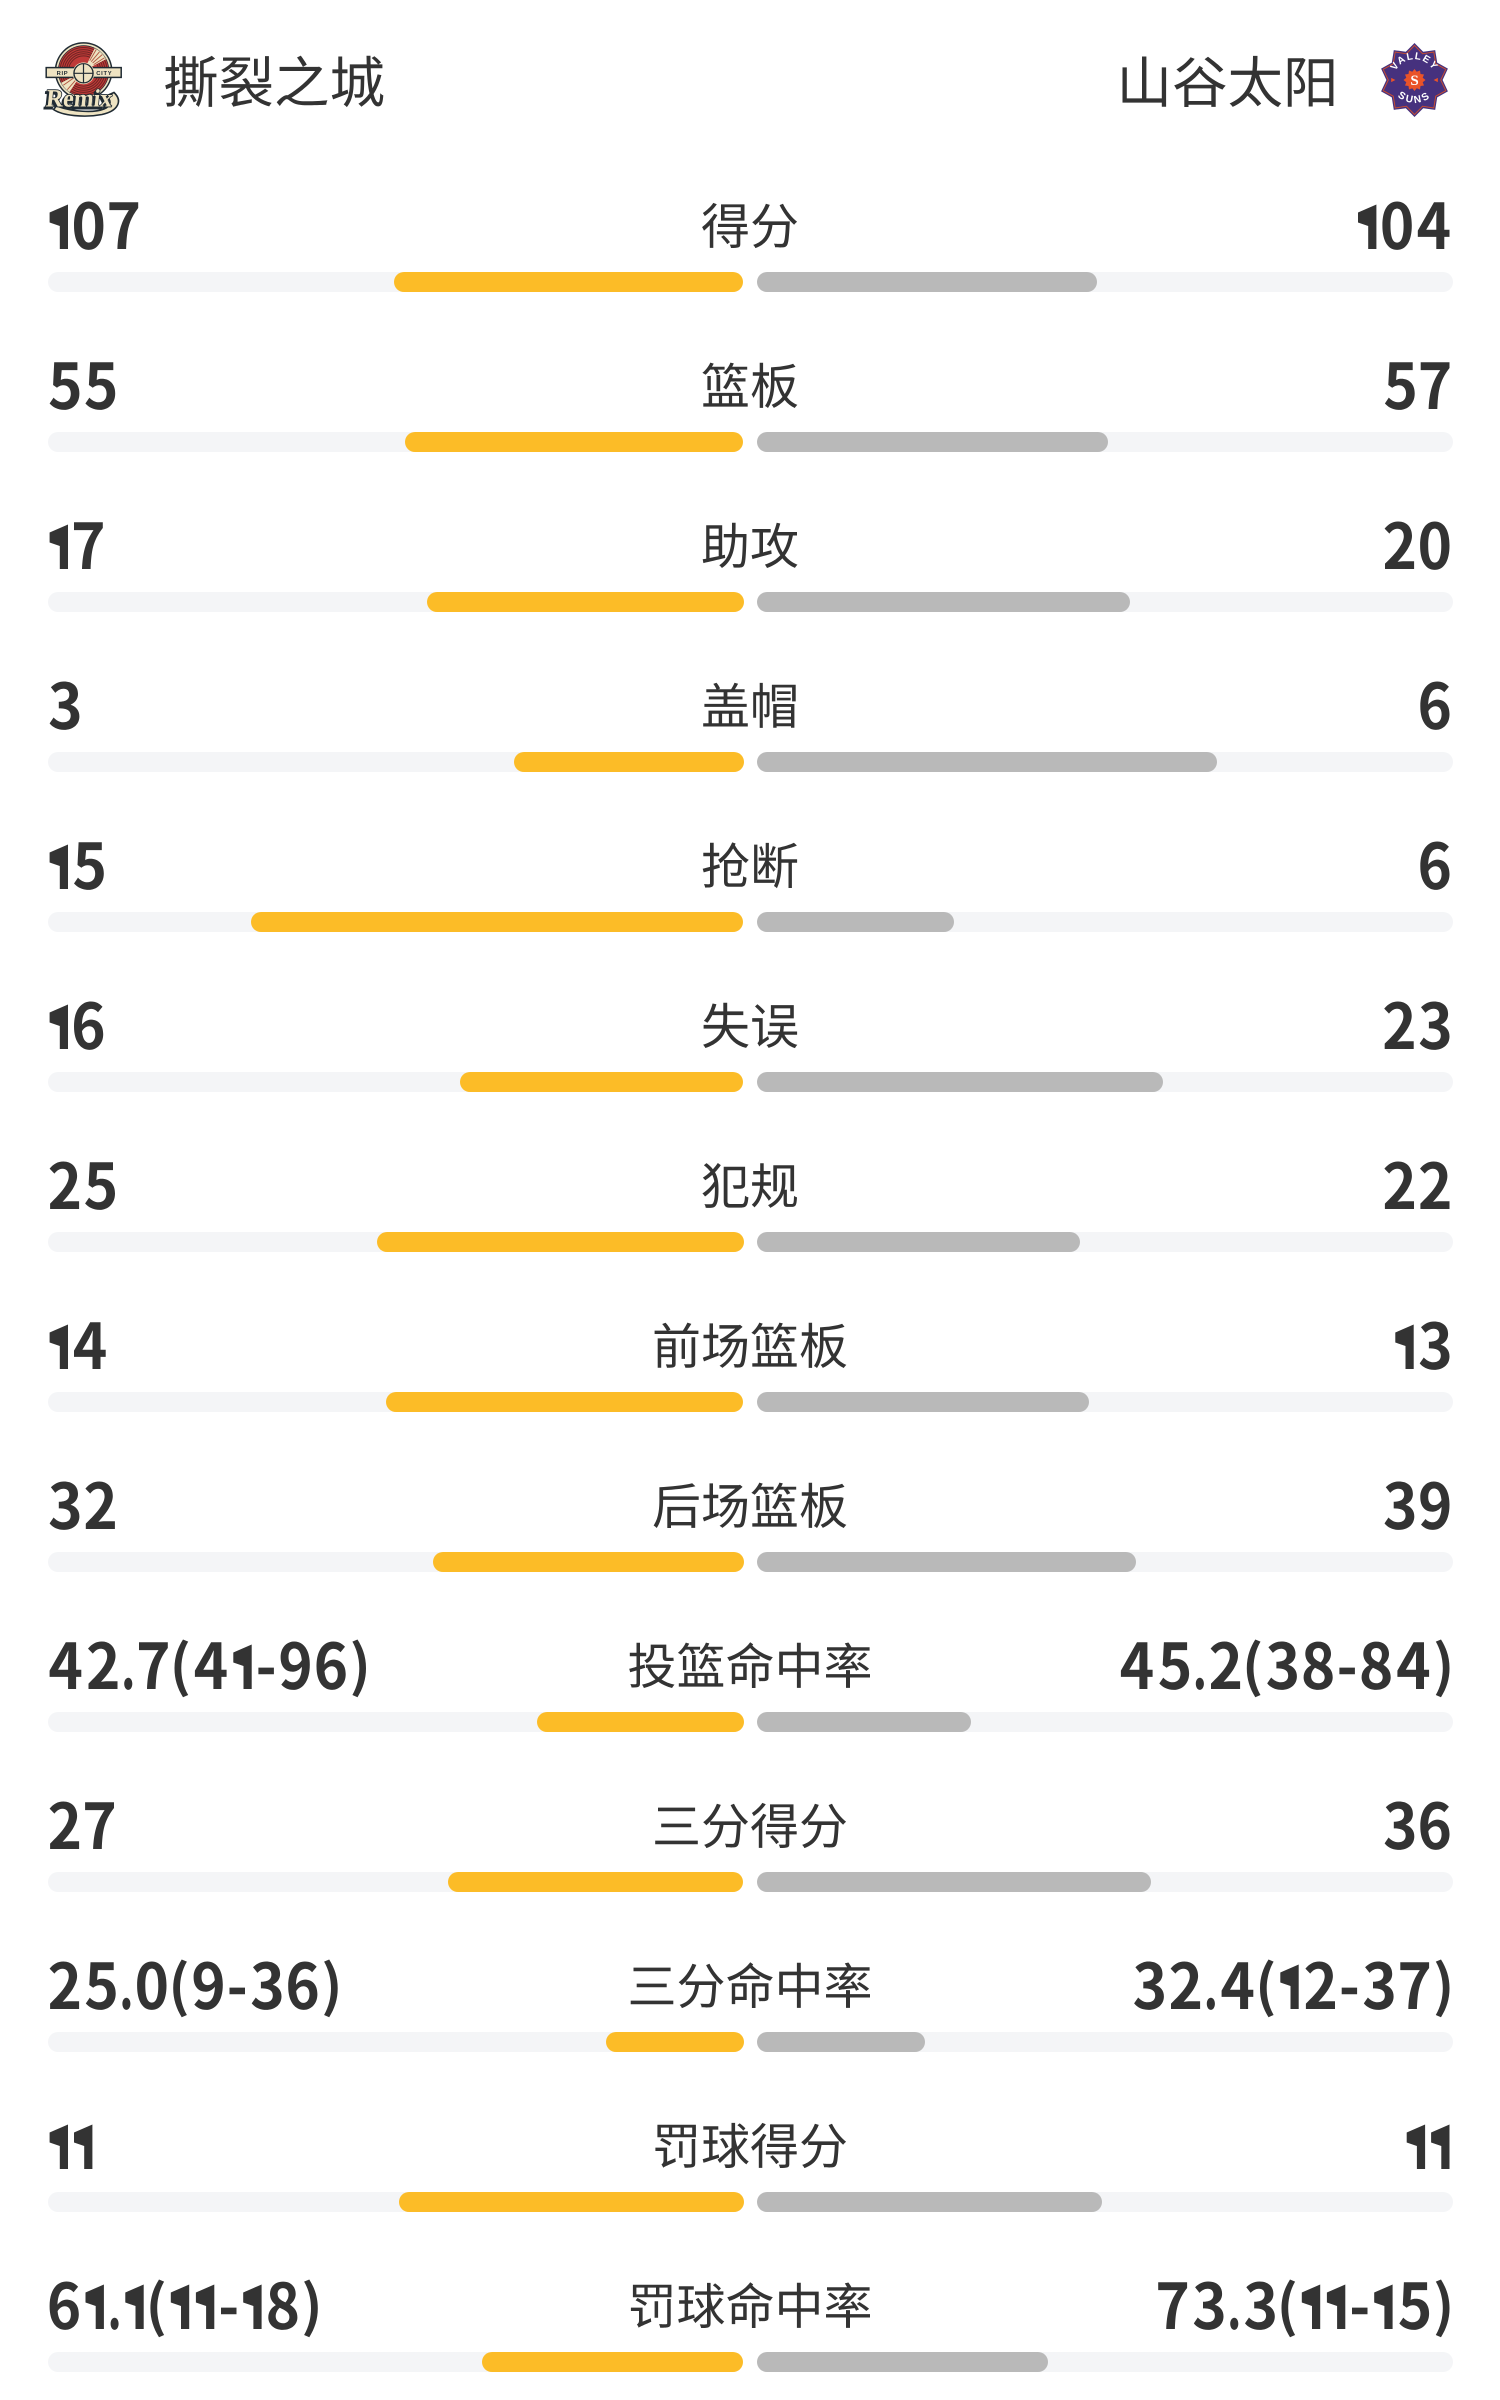 The image size is (1500, 2400). I want to click on svg-text: RIP, so click(63, 74).